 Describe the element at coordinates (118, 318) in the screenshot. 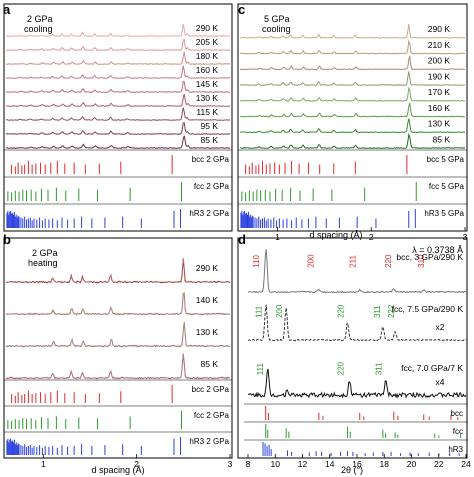

I see `panel-b-traces: 290 K 140 K 130 K 85 K` at that location.